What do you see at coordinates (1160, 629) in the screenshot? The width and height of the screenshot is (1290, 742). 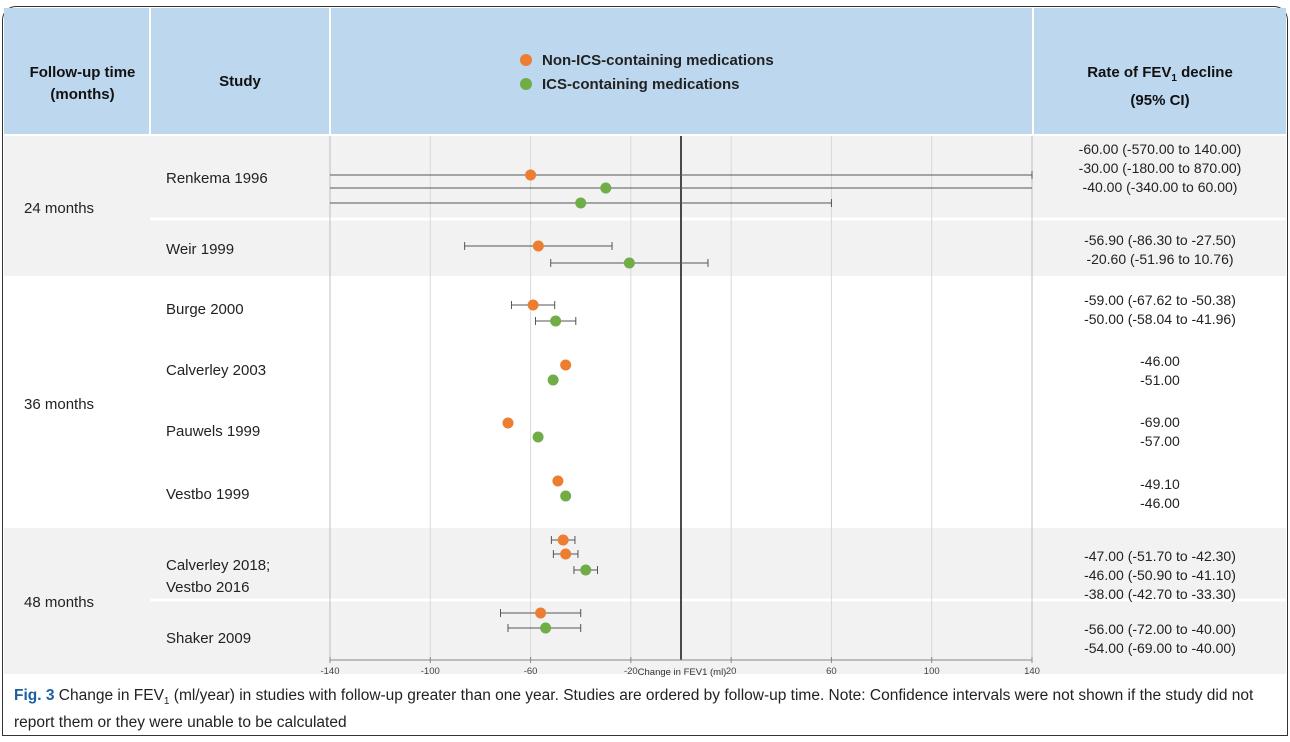 I see `rate-value: -56.00 (-72.00 to -40.00)` at bounding box center [1160, 629].